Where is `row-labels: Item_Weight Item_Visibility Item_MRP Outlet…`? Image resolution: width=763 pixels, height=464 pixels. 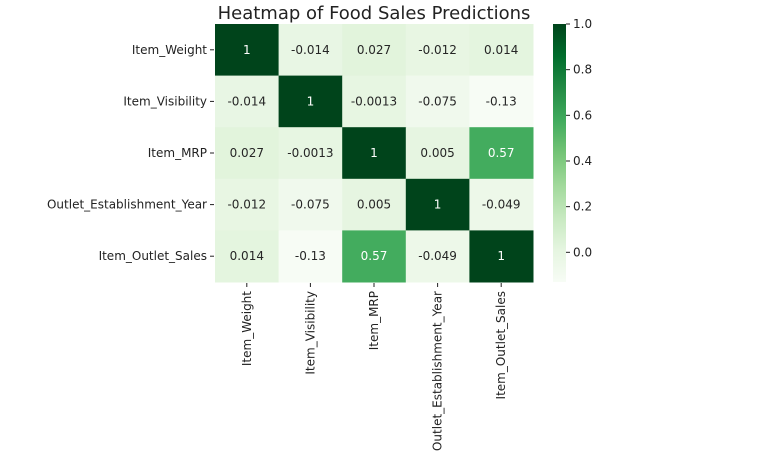 row-labels: Item_Weight Item_Visibility Item_MRP Outlet… is located at coordinates (130, 153).